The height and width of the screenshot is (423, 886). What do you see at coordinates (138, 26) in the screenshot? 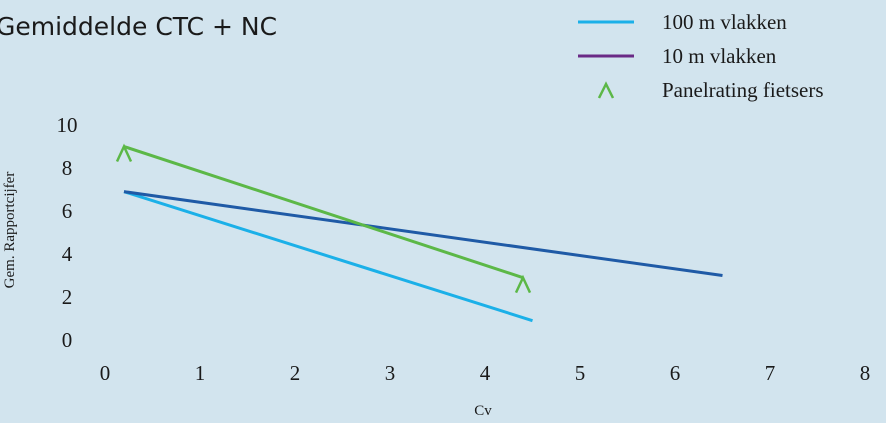
I see `chart-title: Gemiddelde CTC + NC` at bounding box center [138, 26].